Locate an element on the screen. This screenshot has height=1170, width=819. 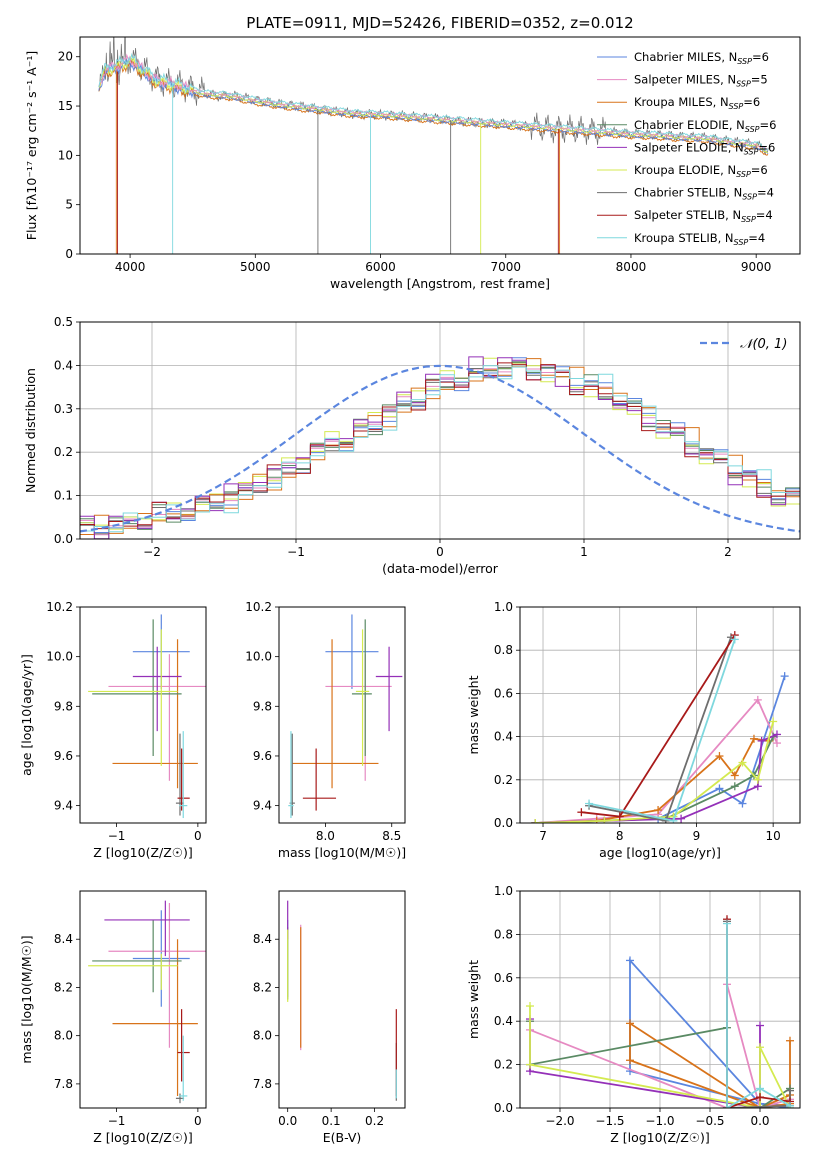
y-tick-label: 0.5 is located at coordinates (63, 322).